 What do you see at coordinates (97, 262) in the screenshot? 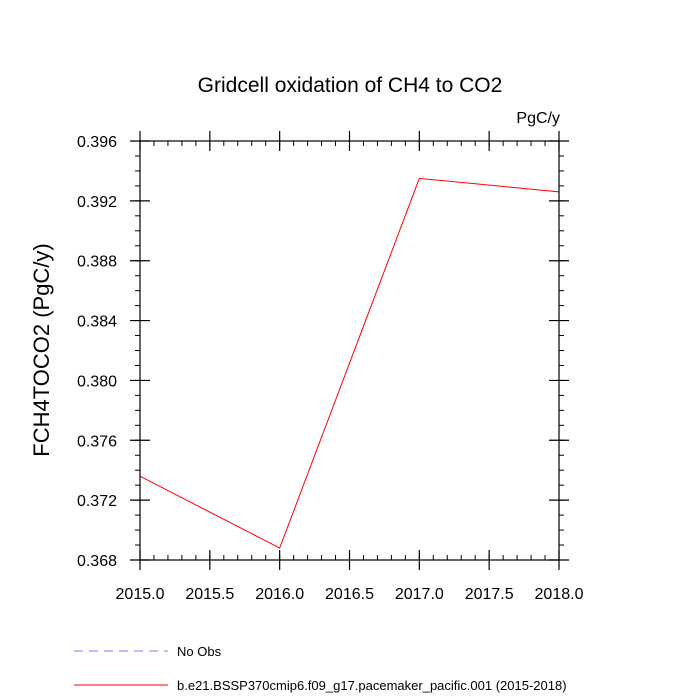
I see `y-tick-label: 0.388` at bounding box center [97, 262].